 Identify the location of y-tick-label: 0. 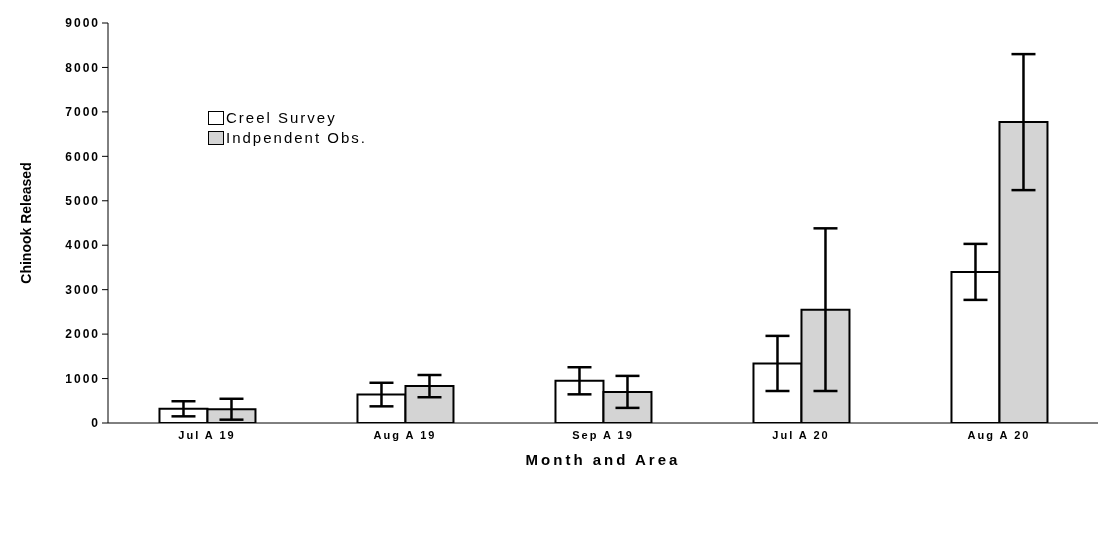
(95, 423).